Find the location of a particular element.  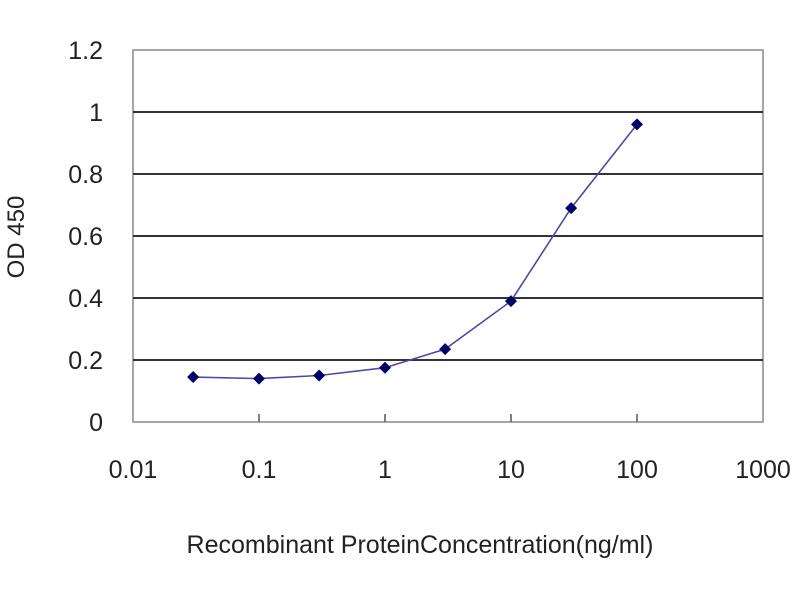

y-tick-label: 0.8 is located at coordinates (85, 175).